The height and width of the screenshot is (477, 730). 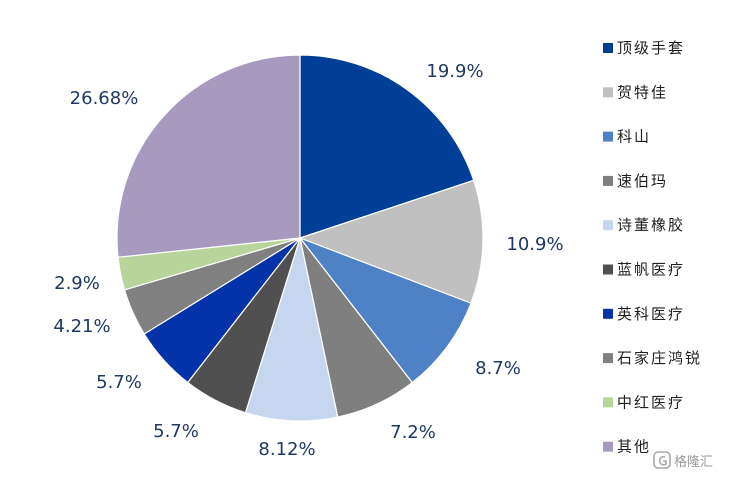 I want to click on legend-label-10: 其他, so click(x=634, y=447).